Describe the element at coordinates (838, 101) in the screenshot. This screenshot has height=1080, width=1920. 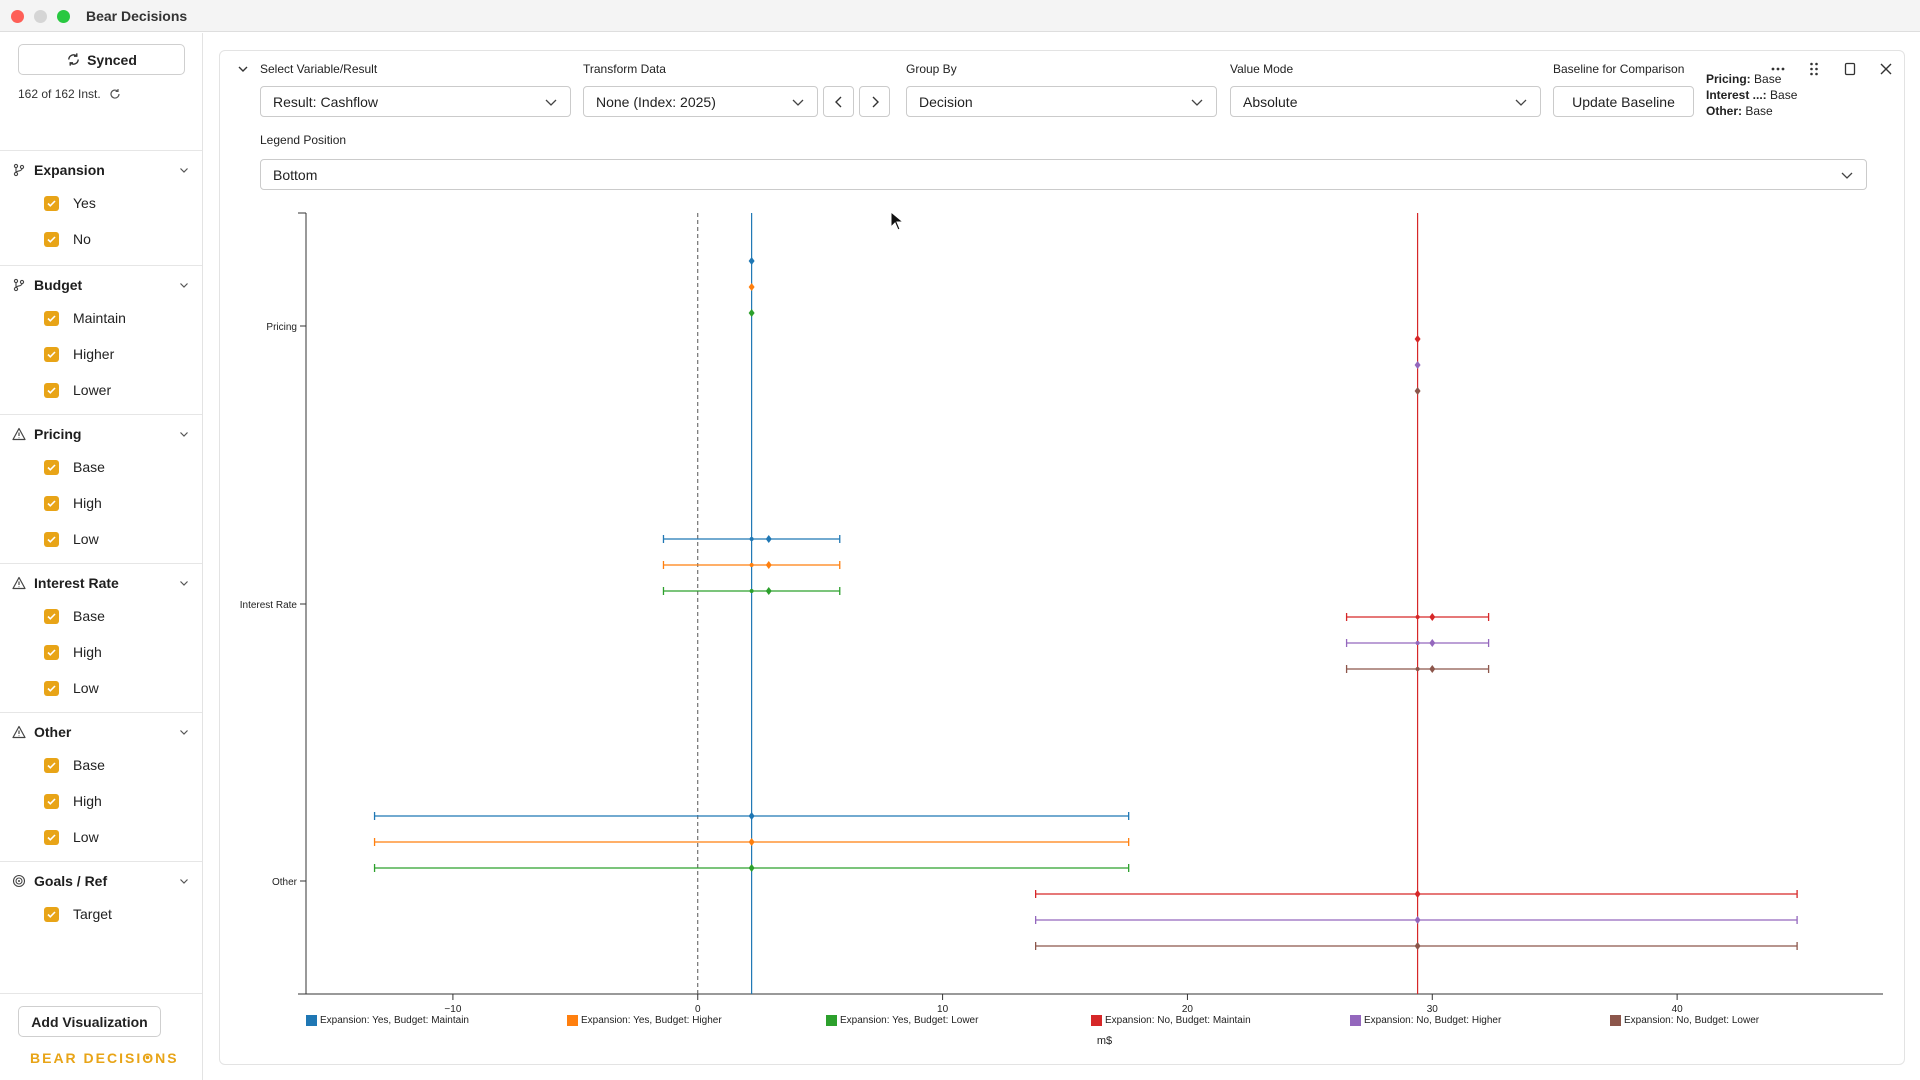
I see `previous-index-button` at that location.